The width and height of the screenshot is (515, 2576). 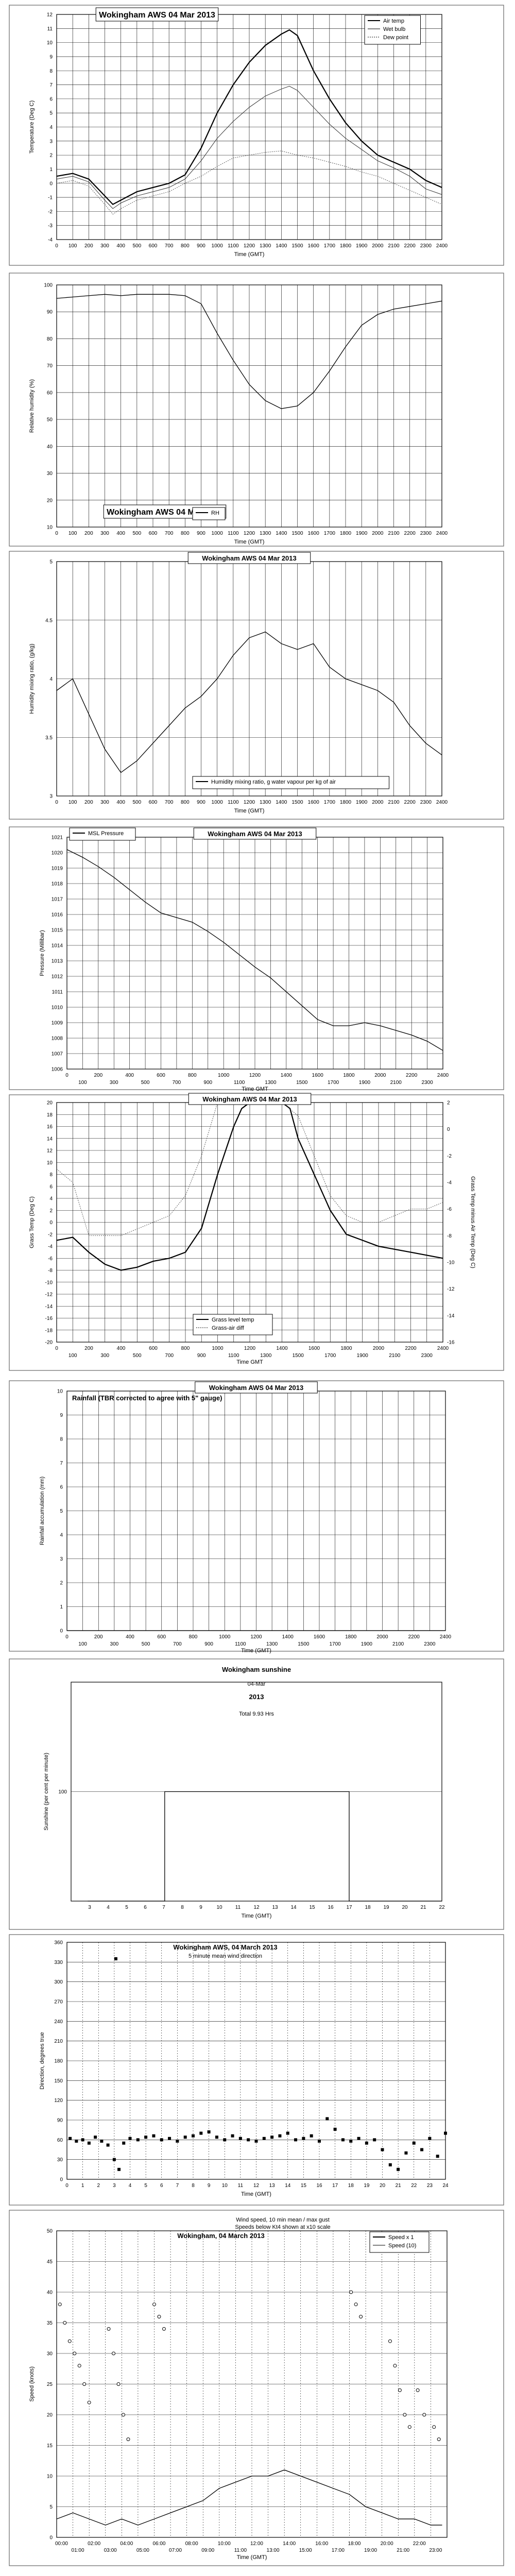 What do you see at coordinates (57, 1008) in the screenshot?
I see `y-tick-label: 1010` at bounding box center [57, 1008].